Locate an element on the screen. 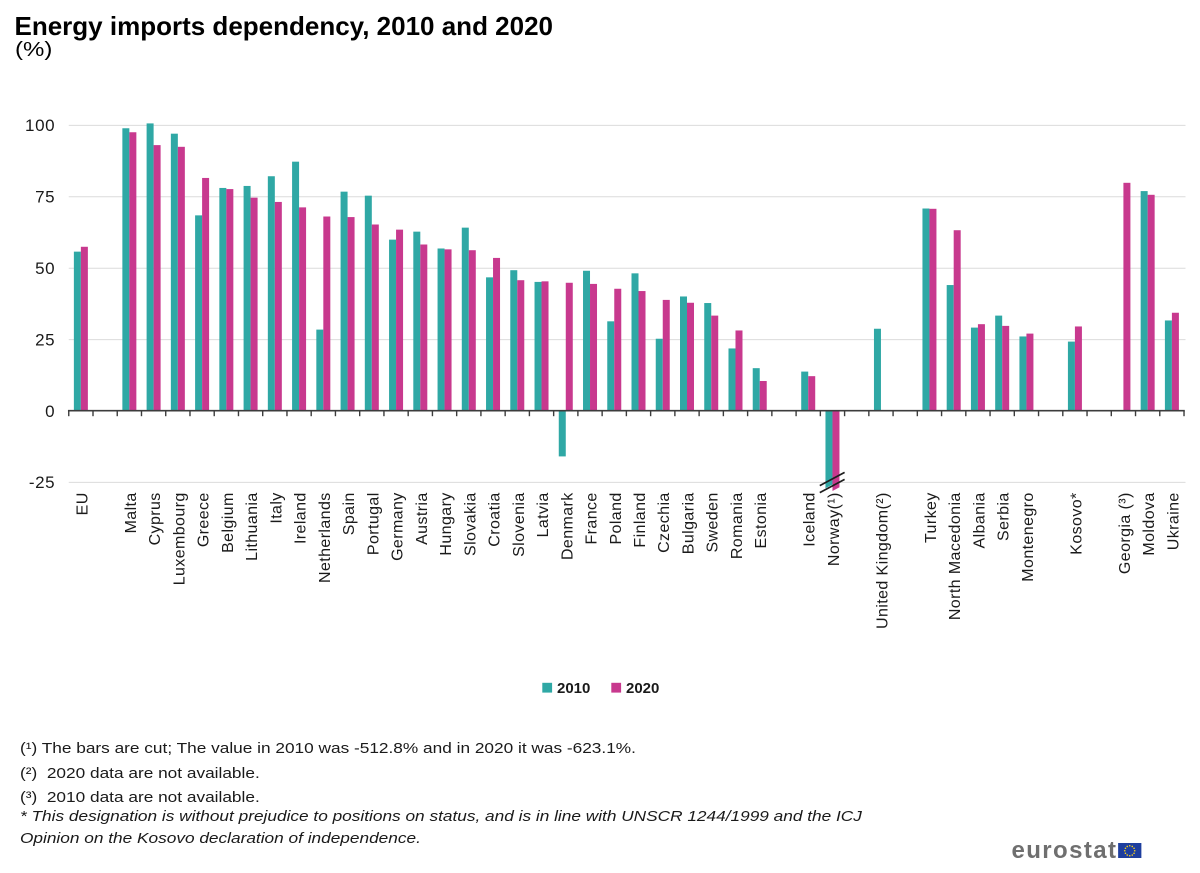 Image resolution: width=1200 pixels, height=873 pixels. svg-text: Spain is located at coordinates (349, 513).